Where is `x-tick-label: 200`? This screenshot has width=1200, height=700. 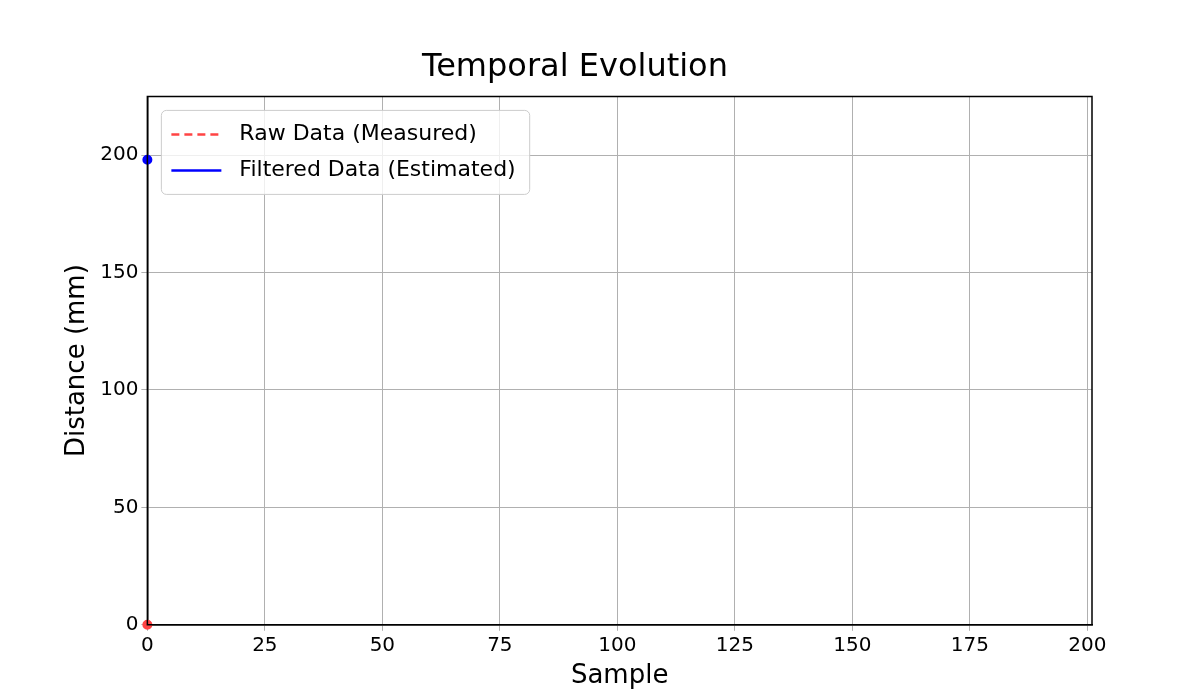
x-tick-label: 200 is located at coordinates (1087, 644).